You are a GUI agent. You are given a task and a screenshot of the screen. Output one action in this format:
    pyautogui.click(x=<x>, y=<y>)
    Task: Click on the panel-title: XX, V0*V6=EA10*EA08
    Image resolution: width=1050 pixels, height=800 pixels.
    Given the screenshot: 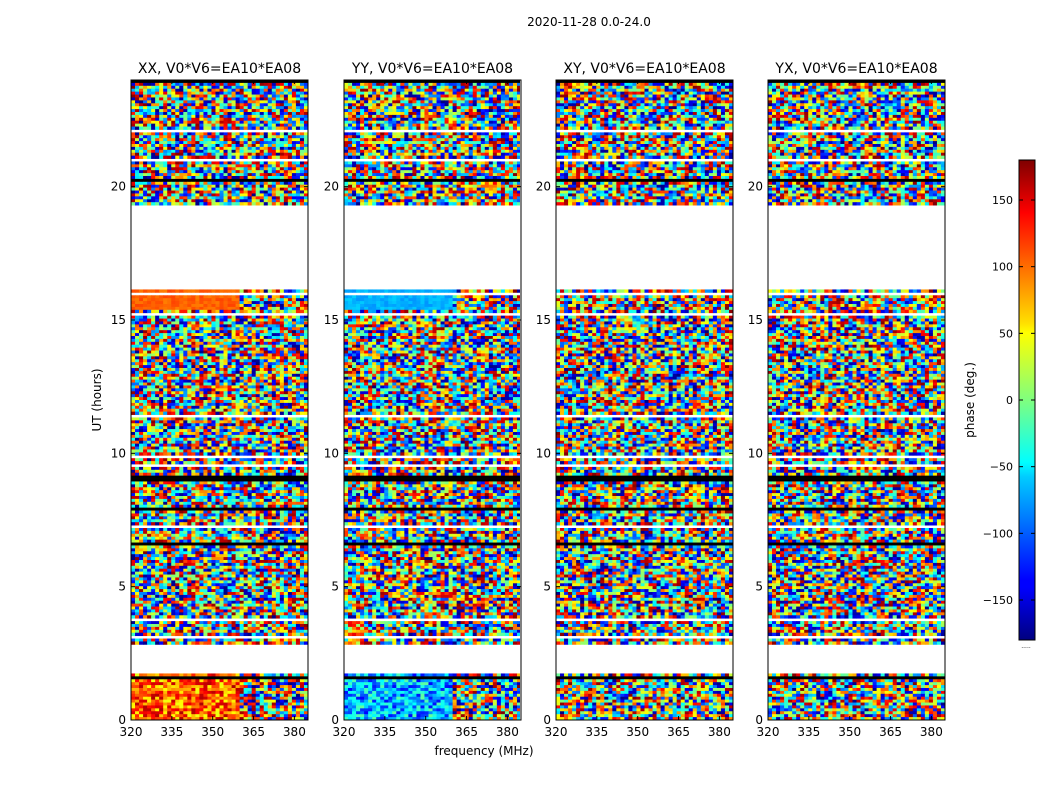 What is the action you would take?
    pyautogui.click(x=219, y=69)
    